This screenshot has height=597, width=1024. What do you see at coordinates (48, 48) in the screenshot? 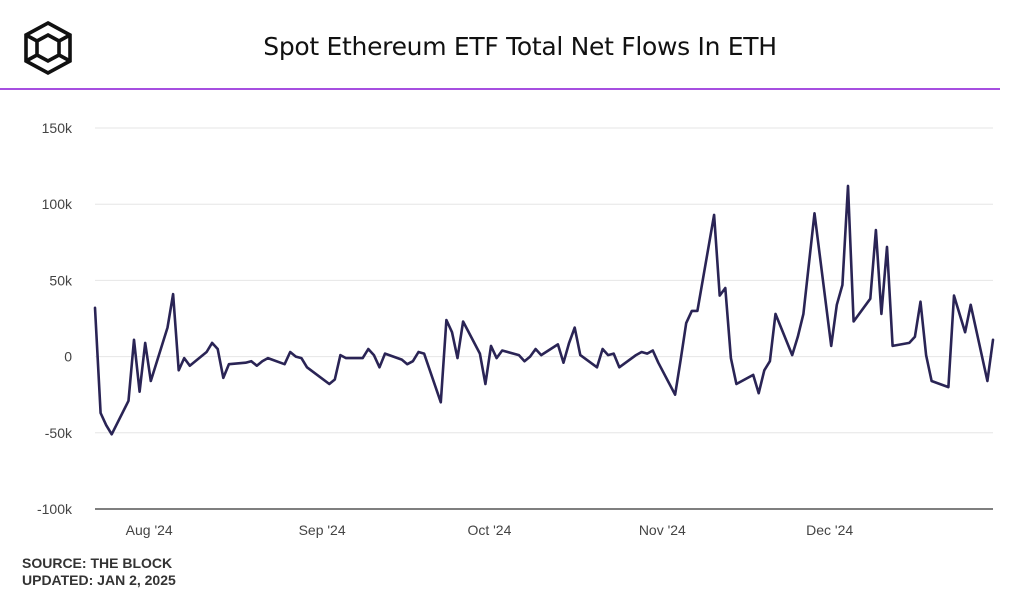
I see `the-block-cube-logo-icon` at bounding box center [48, 48].